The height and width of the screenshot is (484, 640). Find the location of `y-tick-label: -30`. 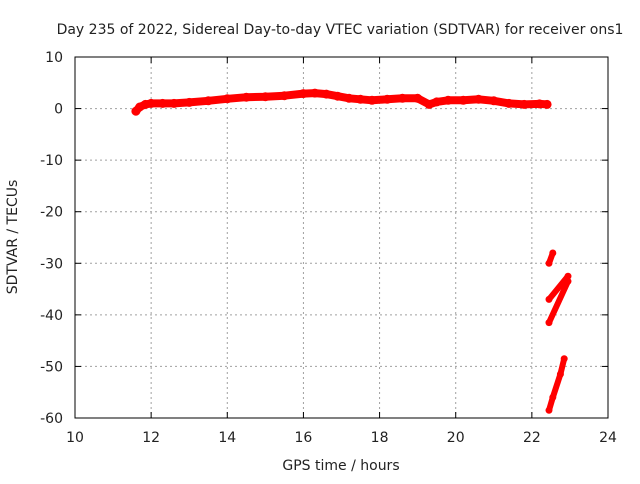

y-tick-label: -30 is located at coordinates (51, 264).